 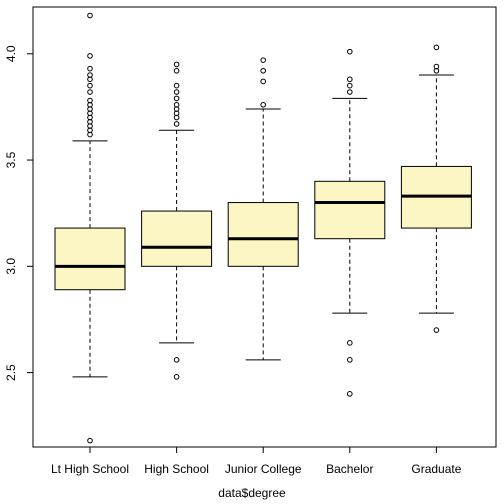 I want to click on x-tick-label: Junior College, so click(x=263, y=469).